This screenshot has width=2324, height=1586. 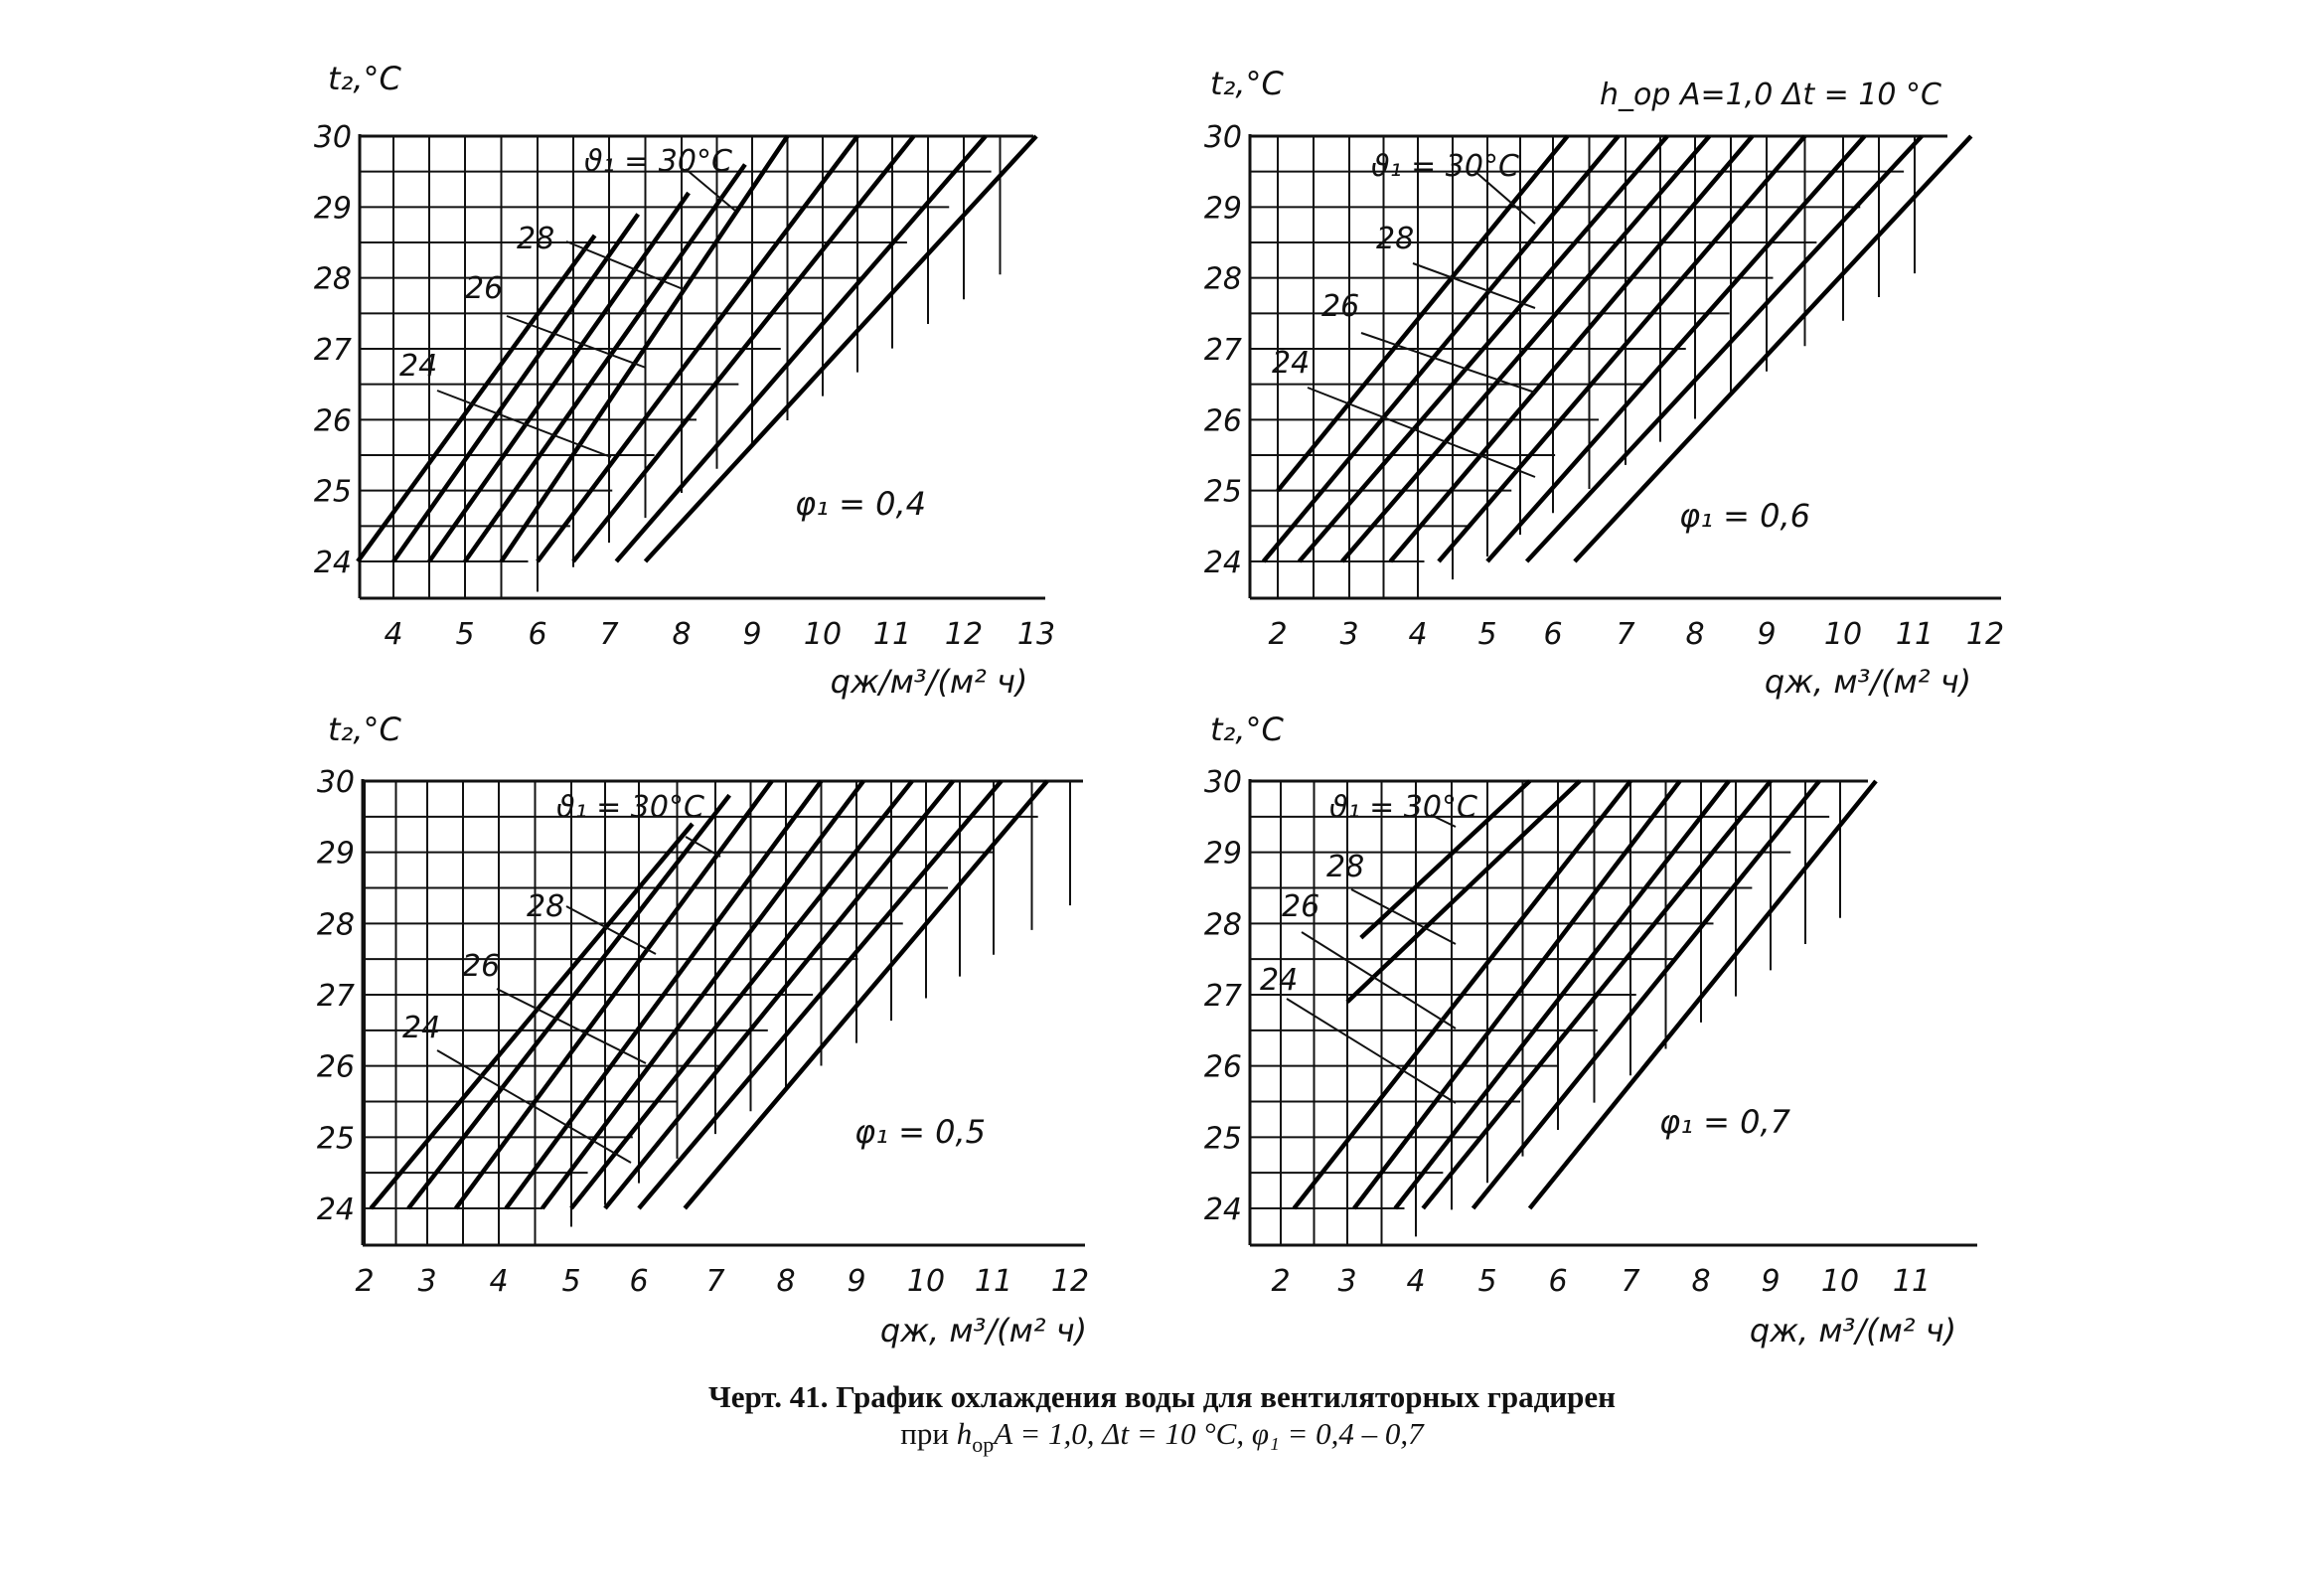 I want to click on y-tick-label: 27, so click(x=1223, y=996).